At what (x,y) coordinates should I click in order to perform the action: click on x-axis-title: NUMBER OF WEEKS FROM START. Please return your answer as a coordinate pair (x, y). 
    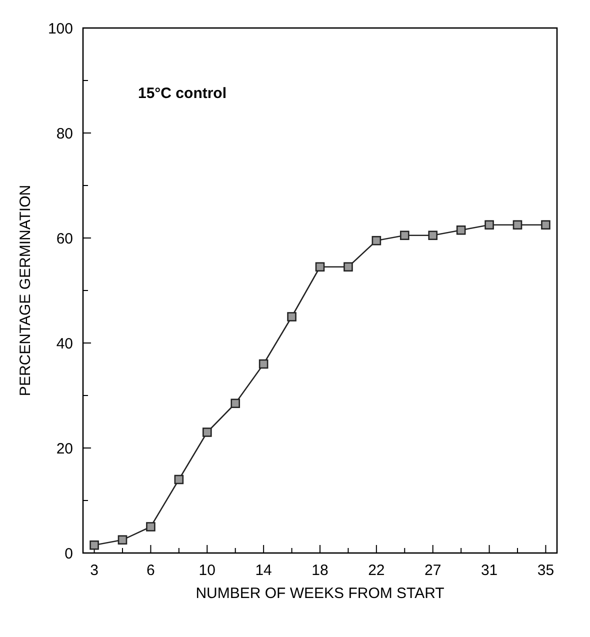
    Looking at the image, I should click on (320, 593).